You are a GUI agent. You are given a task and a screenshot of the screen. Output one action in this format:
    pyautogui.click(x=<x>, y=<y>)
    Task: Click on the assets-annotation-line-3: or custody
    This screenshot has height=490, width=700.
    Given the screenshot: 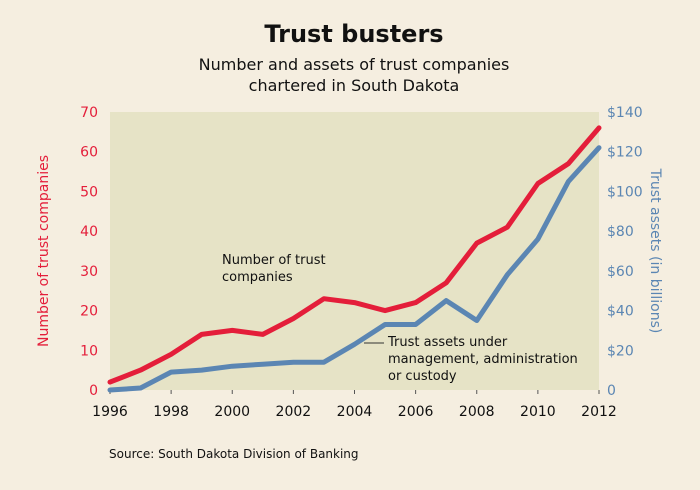 What is the action you would take?
    pyautogui.click(x=422, y=376)
    